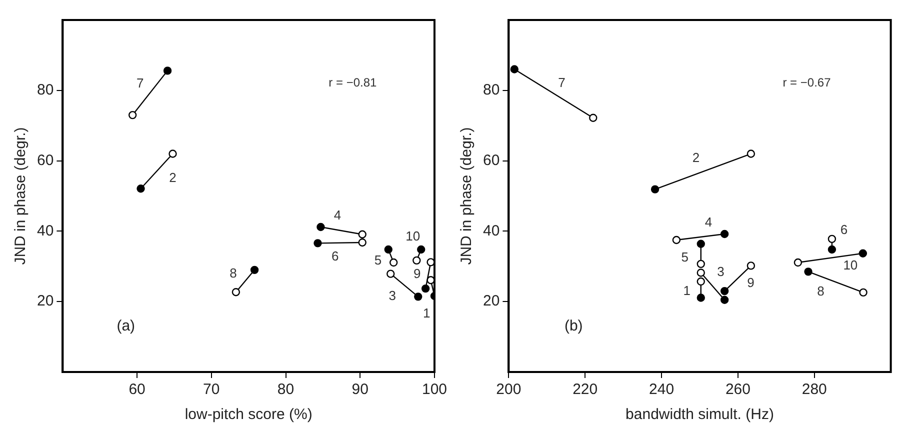  I want to click on annotation: r = −0.67, so click(807, 83).